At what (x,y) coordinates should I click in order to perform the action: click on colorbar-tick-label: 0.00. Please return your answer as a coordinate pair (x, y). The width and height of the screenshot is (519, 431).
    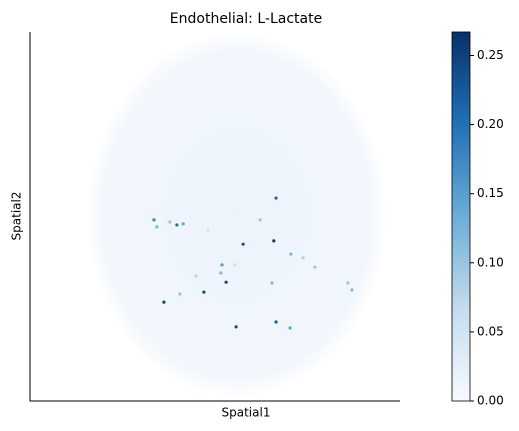
    Looking at the image, I should click on (490, 401).